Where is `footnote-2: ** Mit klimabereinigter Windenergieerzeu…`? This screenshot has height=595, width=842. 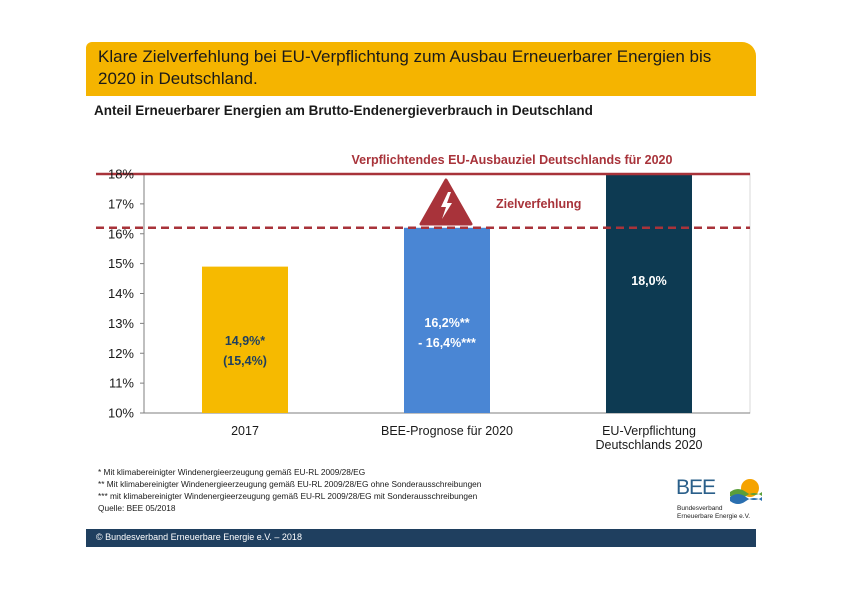 footnote-2: ** Mit klimabereinigter Windenergieerzeu… is located at coordinates (290, 484).